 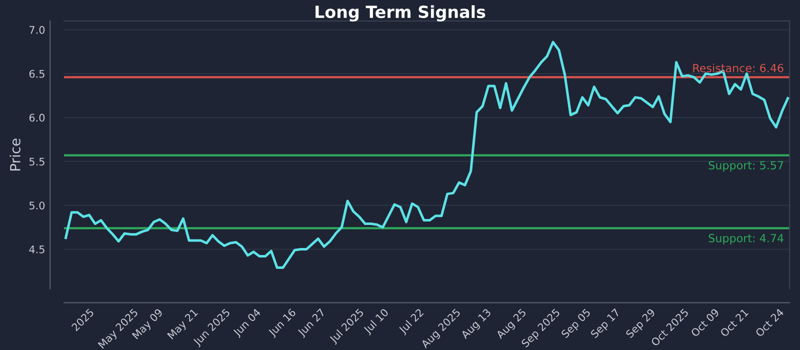 What do you see at coordinates (576, 324) in the screenshot?
I see `x-tick-label: Sep 05` at bounding box center [576, 324].